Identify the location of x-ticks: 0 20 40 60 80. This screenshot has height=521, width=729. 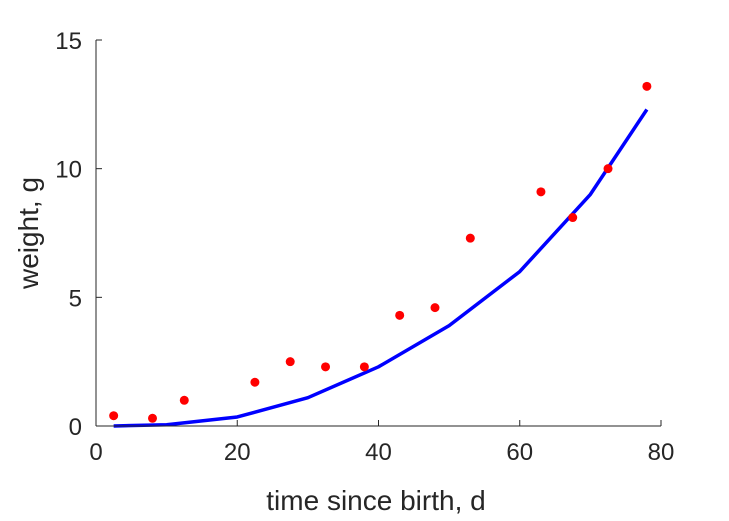
(381, 443).